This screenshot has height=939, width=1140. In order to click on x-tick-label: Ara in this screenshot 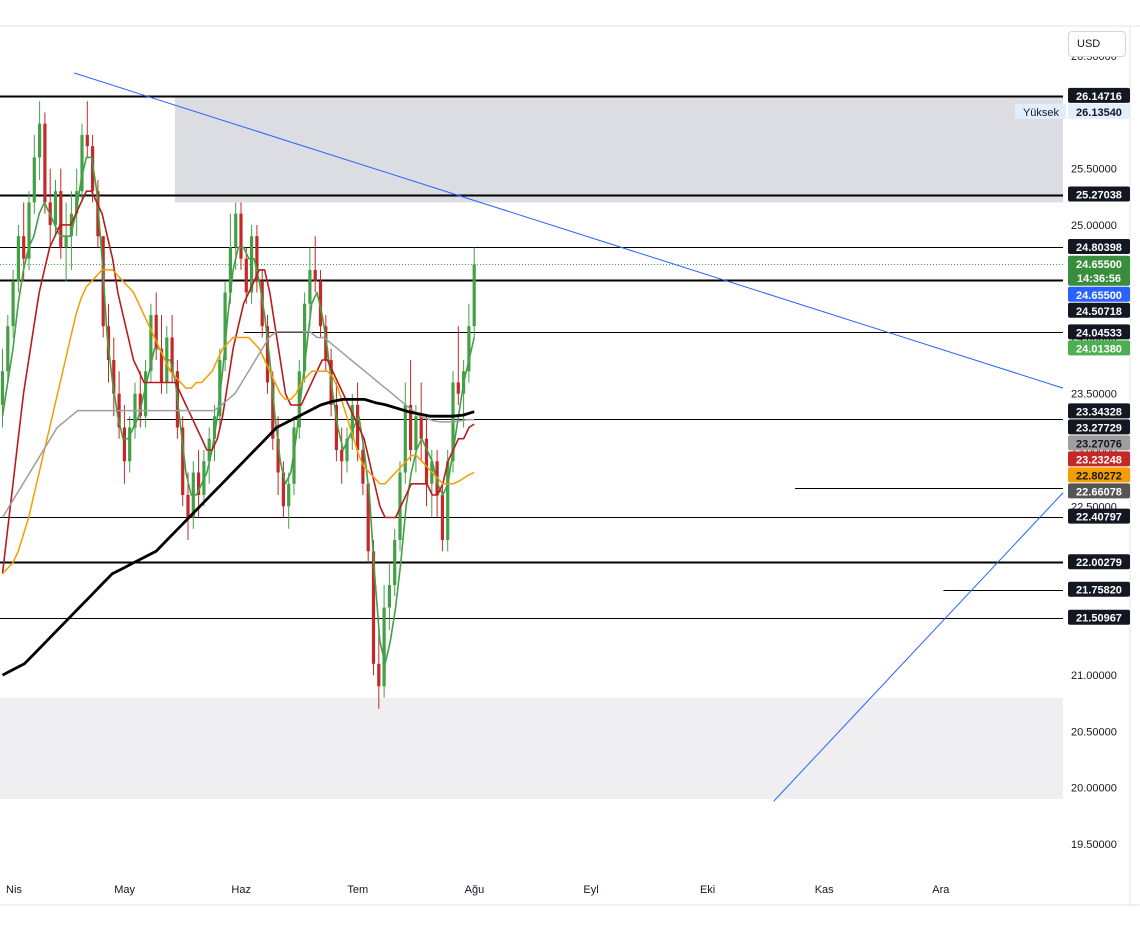, I will do `click(941, 890)`.